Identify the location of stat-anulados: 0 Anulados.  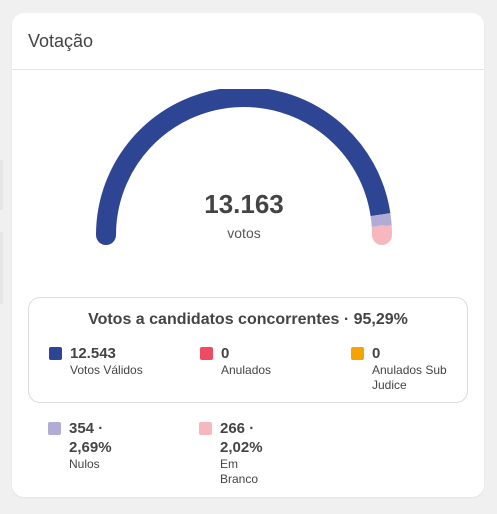
(260, 361).